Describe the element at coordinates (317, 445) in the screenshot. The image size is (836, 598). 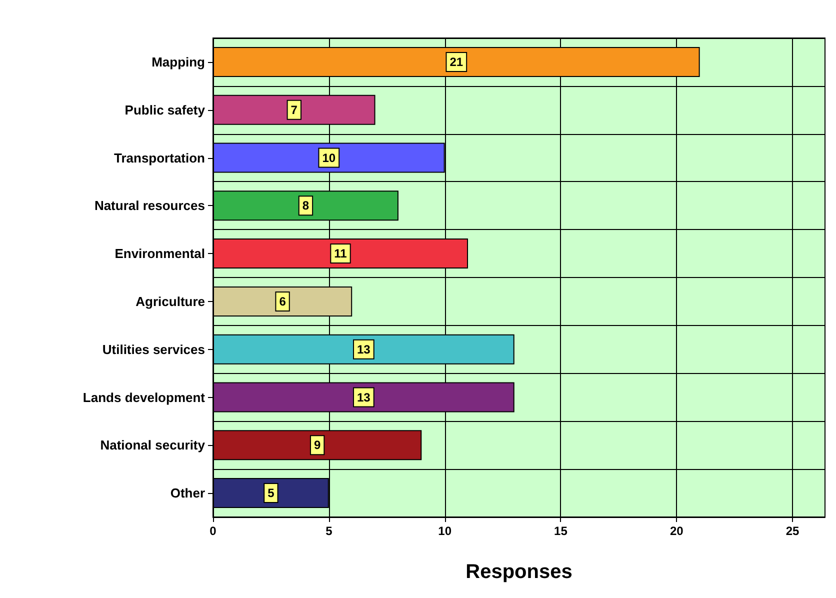
I see `data-label: 9` at that location.